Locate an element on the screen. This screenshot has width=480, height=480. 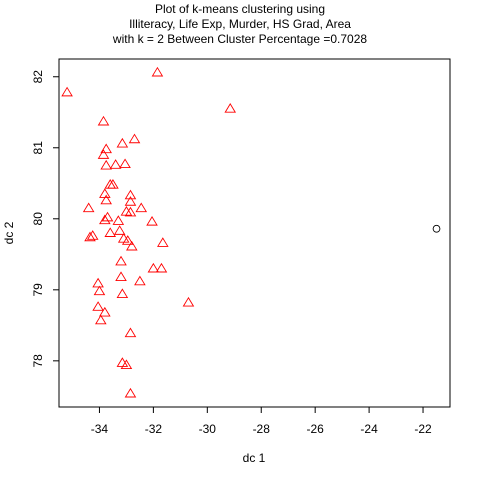
y-axis-label: dc 2 is located at coordinates (9, 232).